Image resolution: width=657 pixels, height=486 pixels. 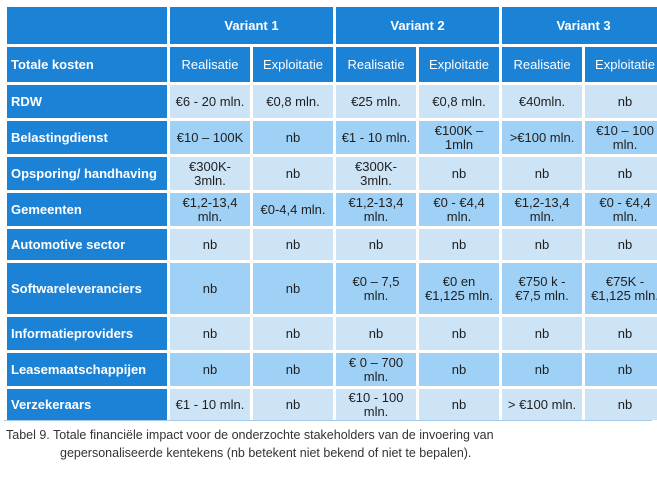 I want to click on row-label: Belastingdienst, so click(x=87, y=137).